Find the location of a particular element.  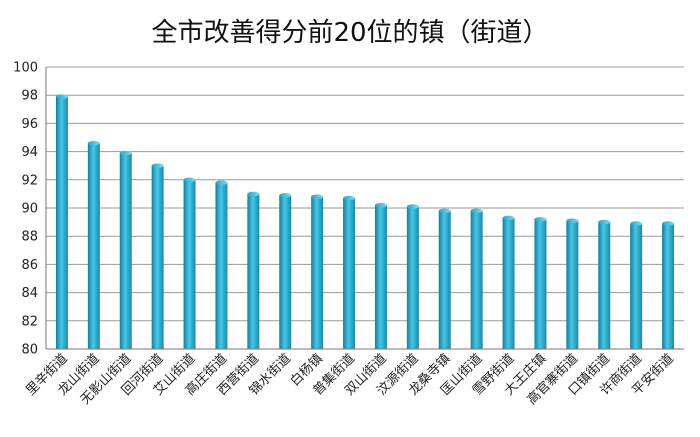

y-tick-labels: 80 82 84 86 88 90 92 94 96 98 100 is located at coordinates (25, 209).